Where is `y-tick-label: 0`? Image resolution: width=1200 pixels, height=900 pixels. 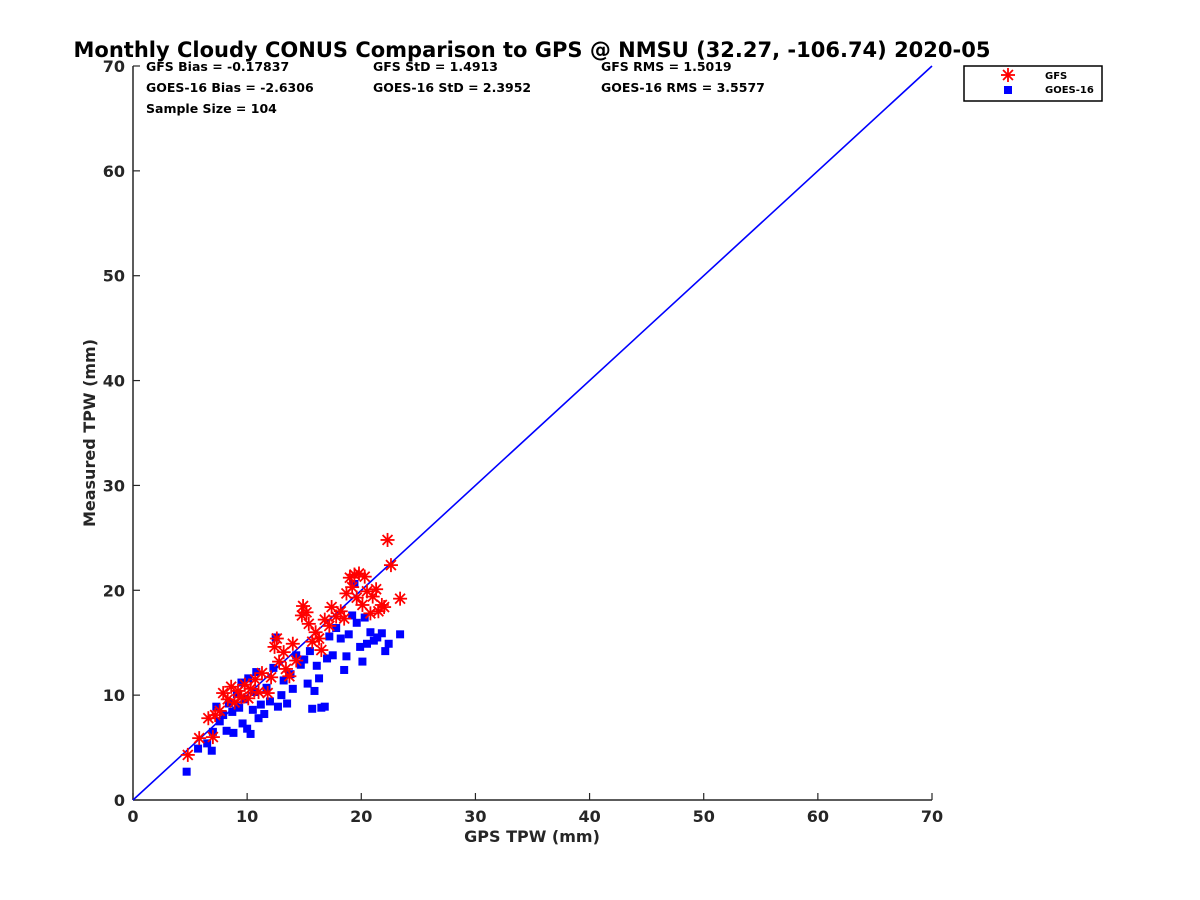 y-tick-label: 0 is located at coordinates (119, 800).